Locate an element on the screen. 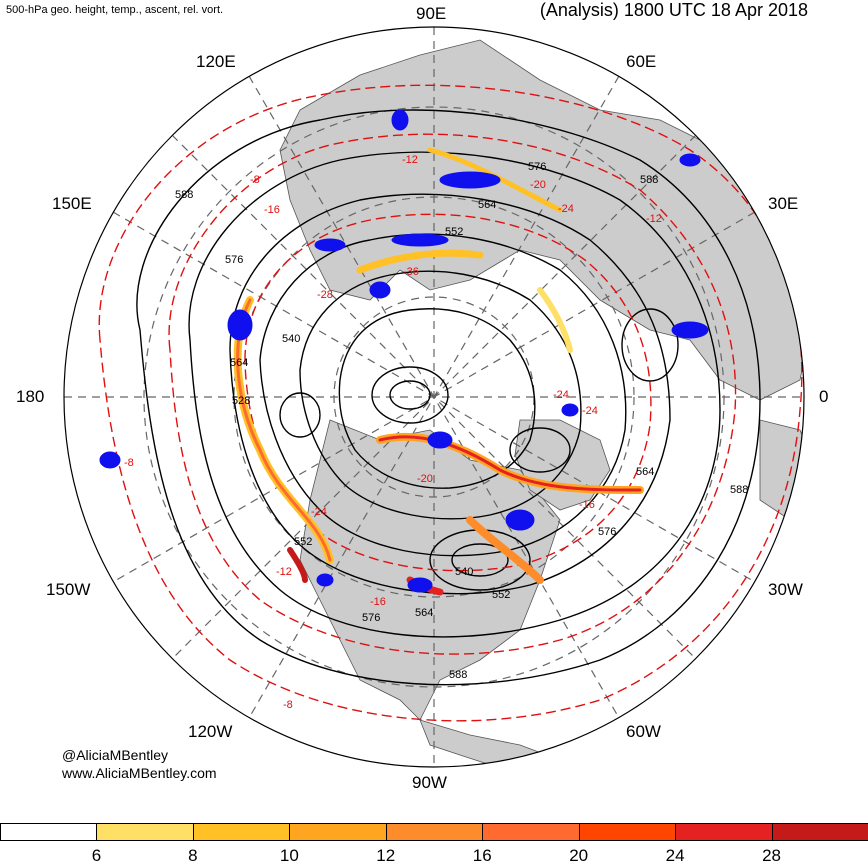 The image size is (868, 866). colorbar-tick-label: 12 is located at coordinates (386, 855).